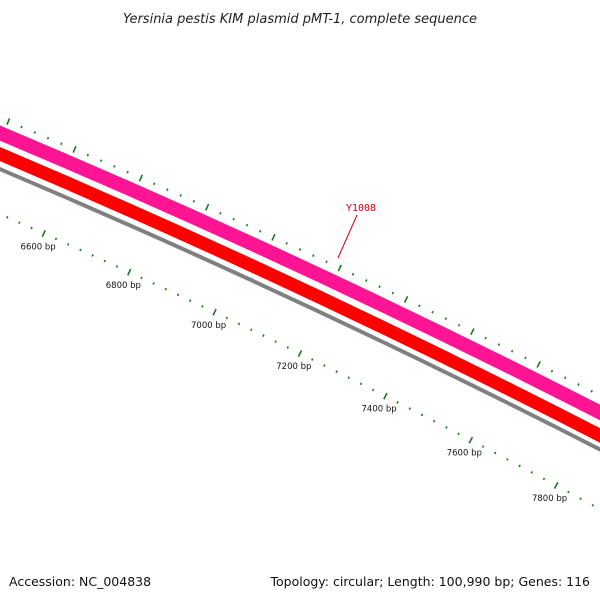 The width and height of the screenshot is (600, 600). Describe the element at coordinates (549, 499) in the screenshot. I see `tick-label: 7800 bp` at that location.